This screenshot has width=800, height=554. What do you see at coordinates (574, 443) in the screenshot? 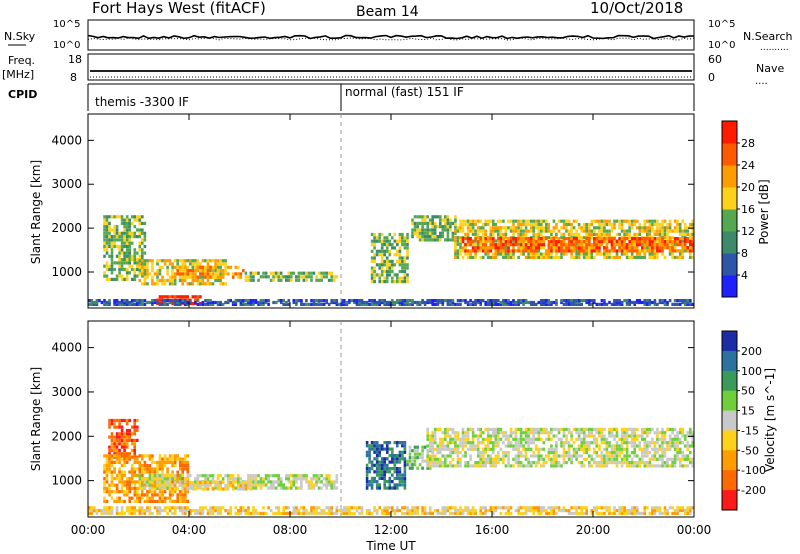
I see `velocity-cell-2040` at bounding box center [574, 443].